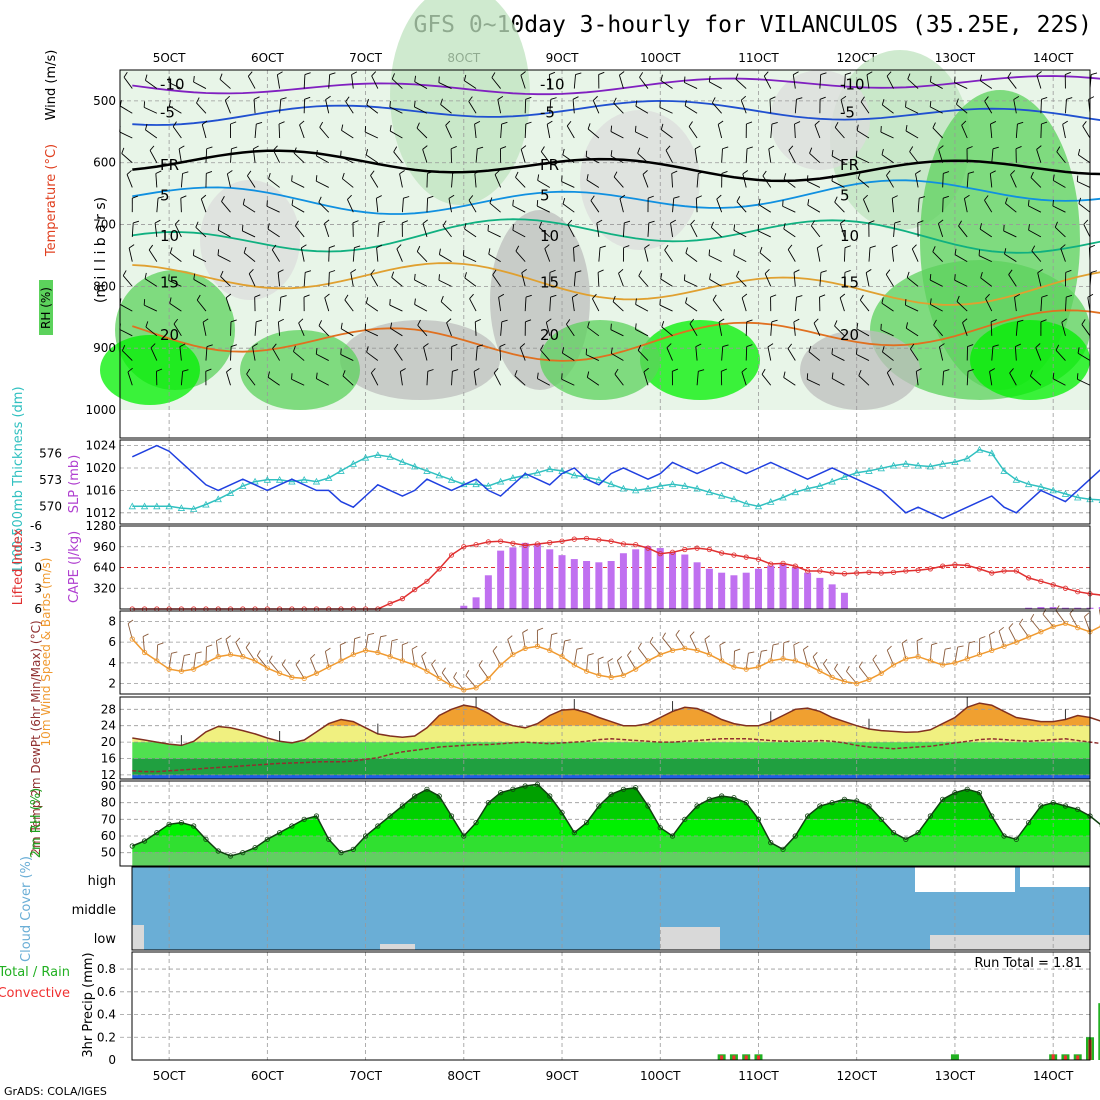  Describe the element at coordinates (955, 1076) in the screenshot. I see `x-tick-label-bottom: 13OCT` at that location.